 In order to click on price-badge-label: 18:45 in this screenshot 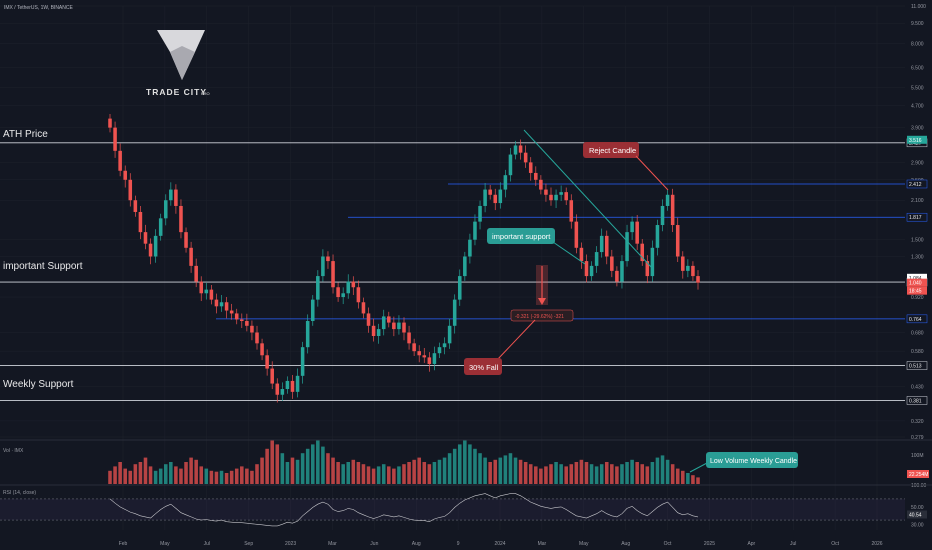, I will do `click(915, 292)`.